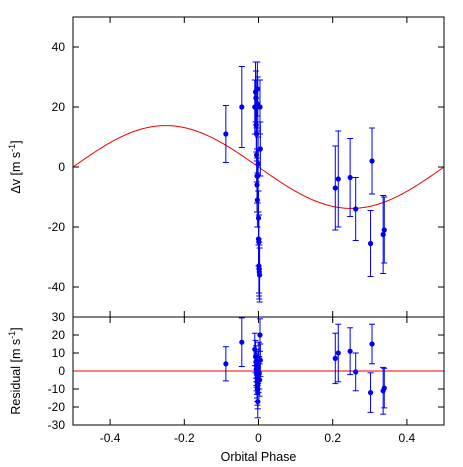 The image size is (463, 467). What do you see at coordinates (59, 47) in the screenshot?
I see `y-tick-label: 40` at bounding box center [59, 47].